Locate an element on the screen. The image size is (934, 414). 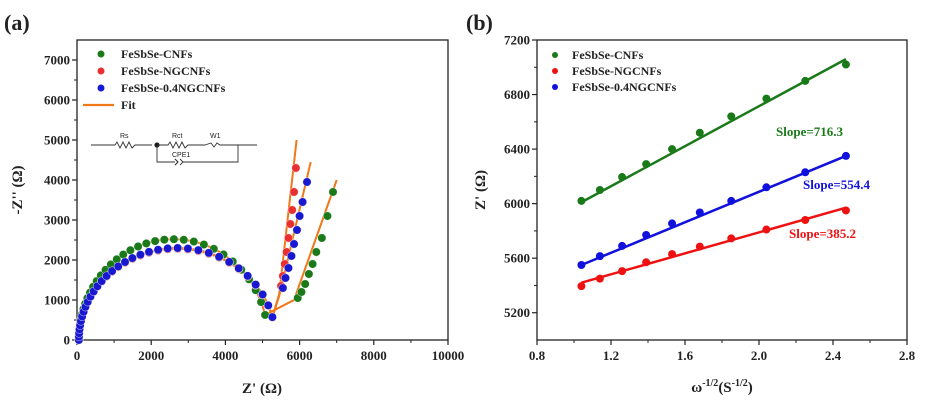
panel-a-xtick-label: 6000 is located at coordinates (300, 355).